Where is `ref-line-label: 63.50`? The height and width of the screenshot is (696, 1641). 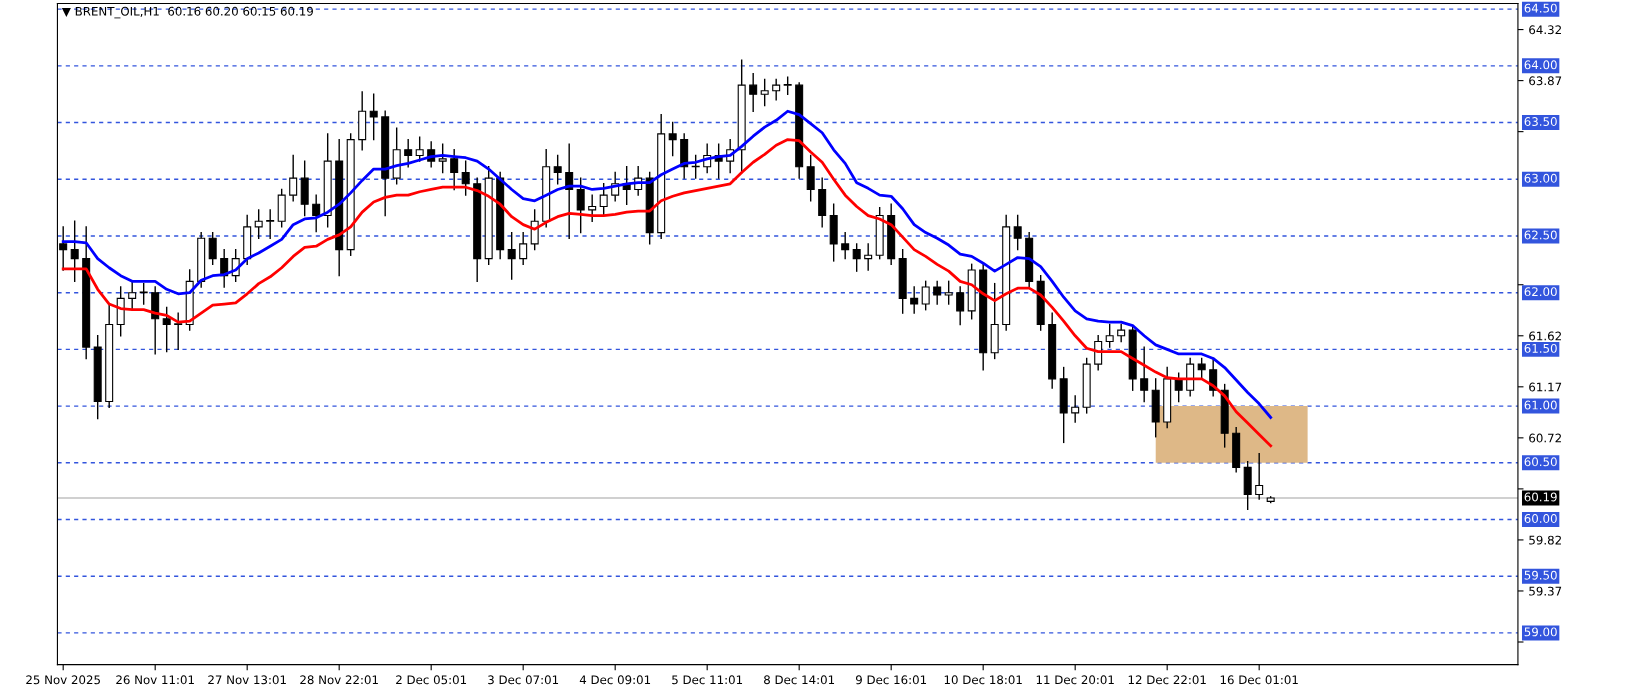
ref-line-label: 63.50 is located at coordinates (1540, 121).